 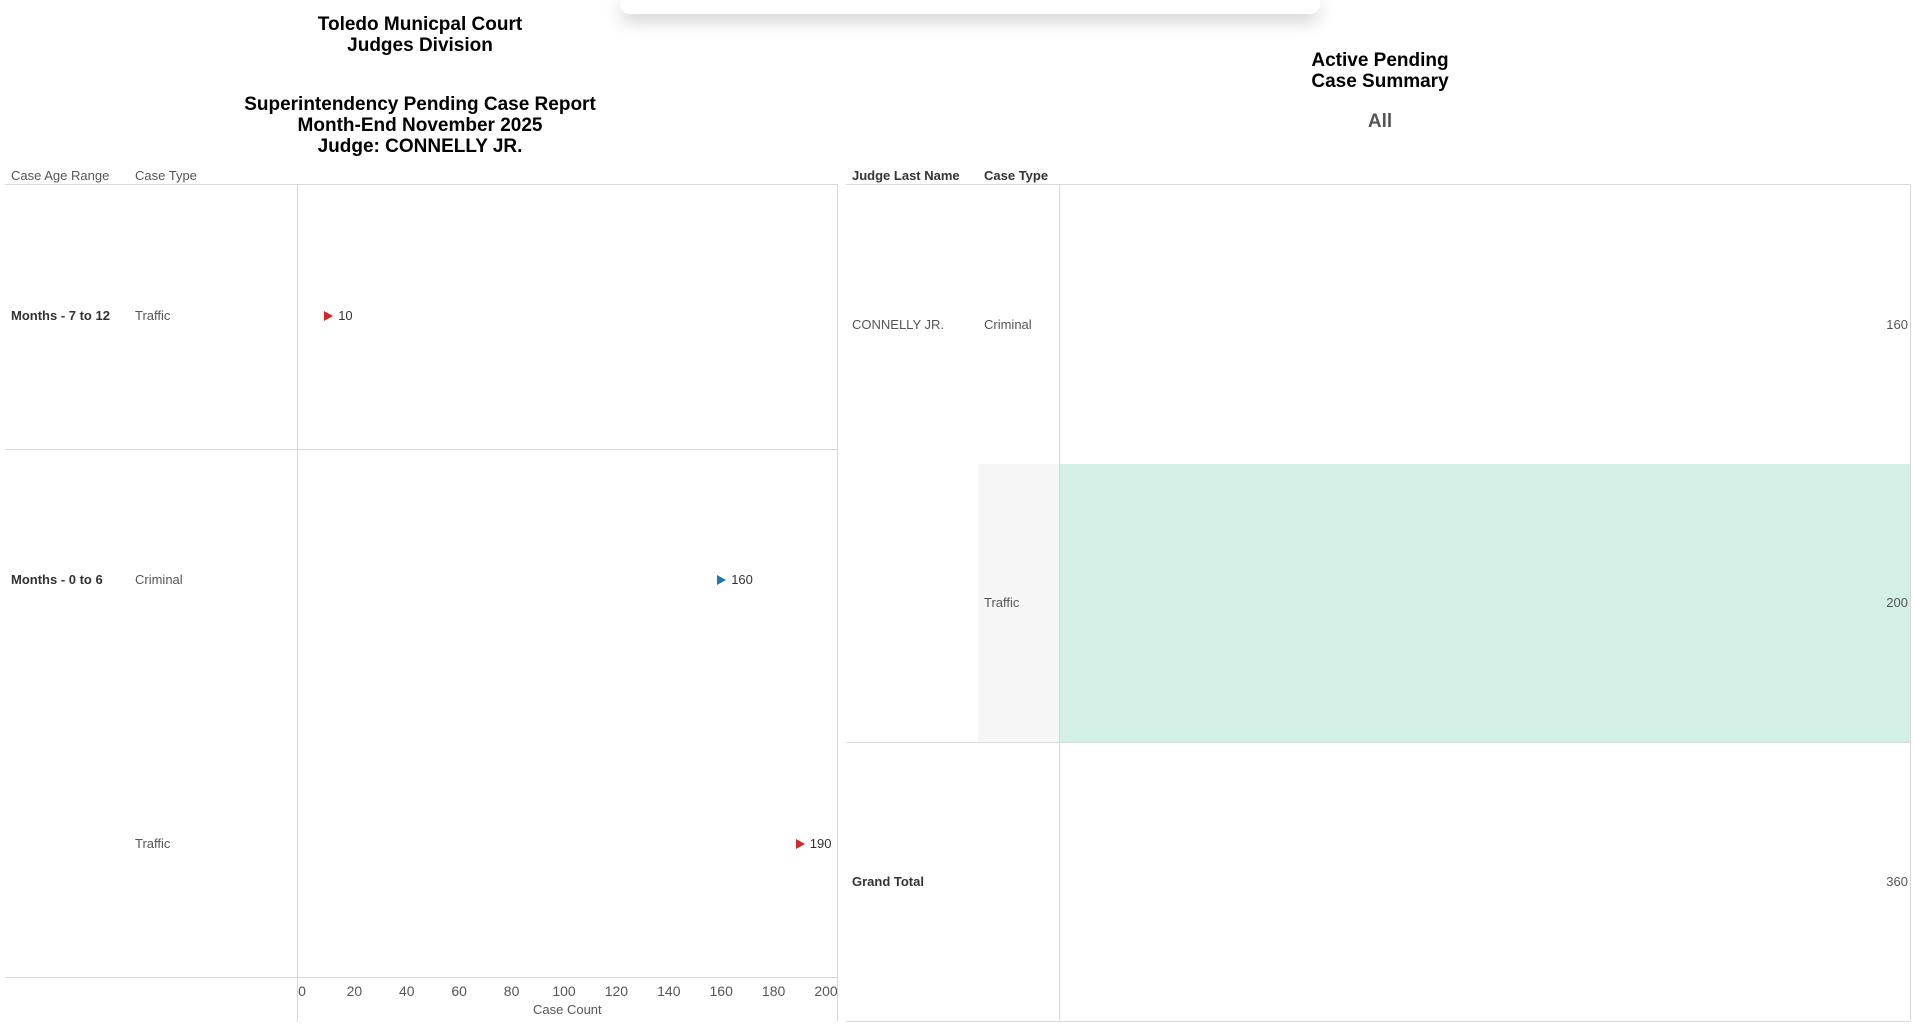 I want to click on x-axis-title: Case Count, so click(x=567, y=1009).